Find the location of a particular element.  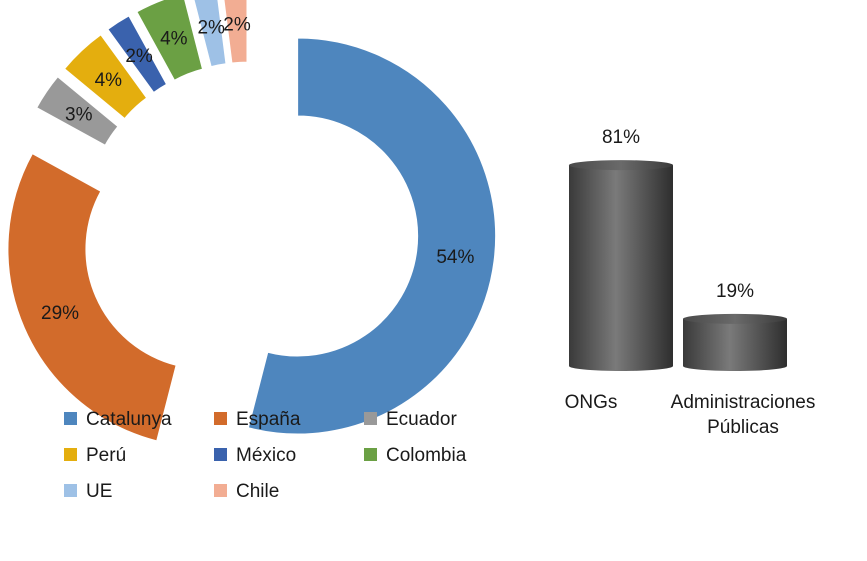

donut-slice-peru is located at coordinates (105, 77).